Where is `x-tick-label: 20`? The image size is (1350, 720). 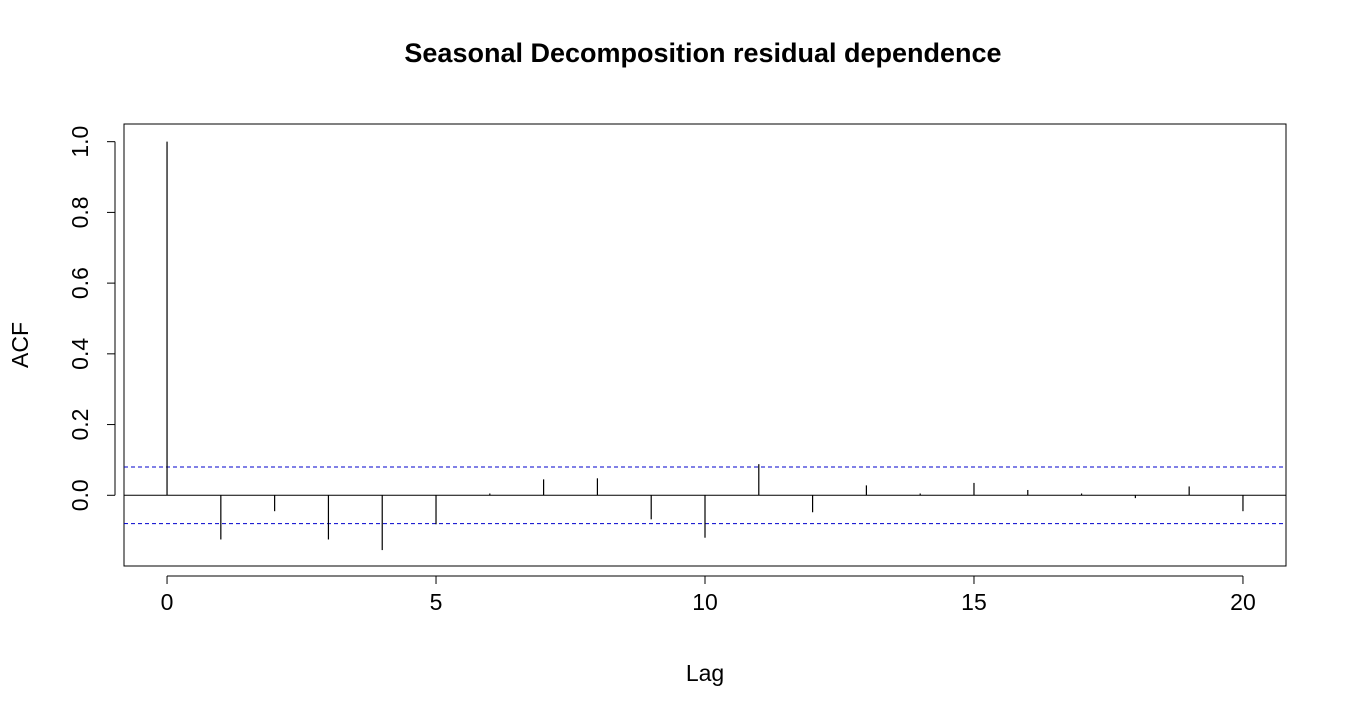 x-tick-label: 20 is located at coordinates (1243, 602).